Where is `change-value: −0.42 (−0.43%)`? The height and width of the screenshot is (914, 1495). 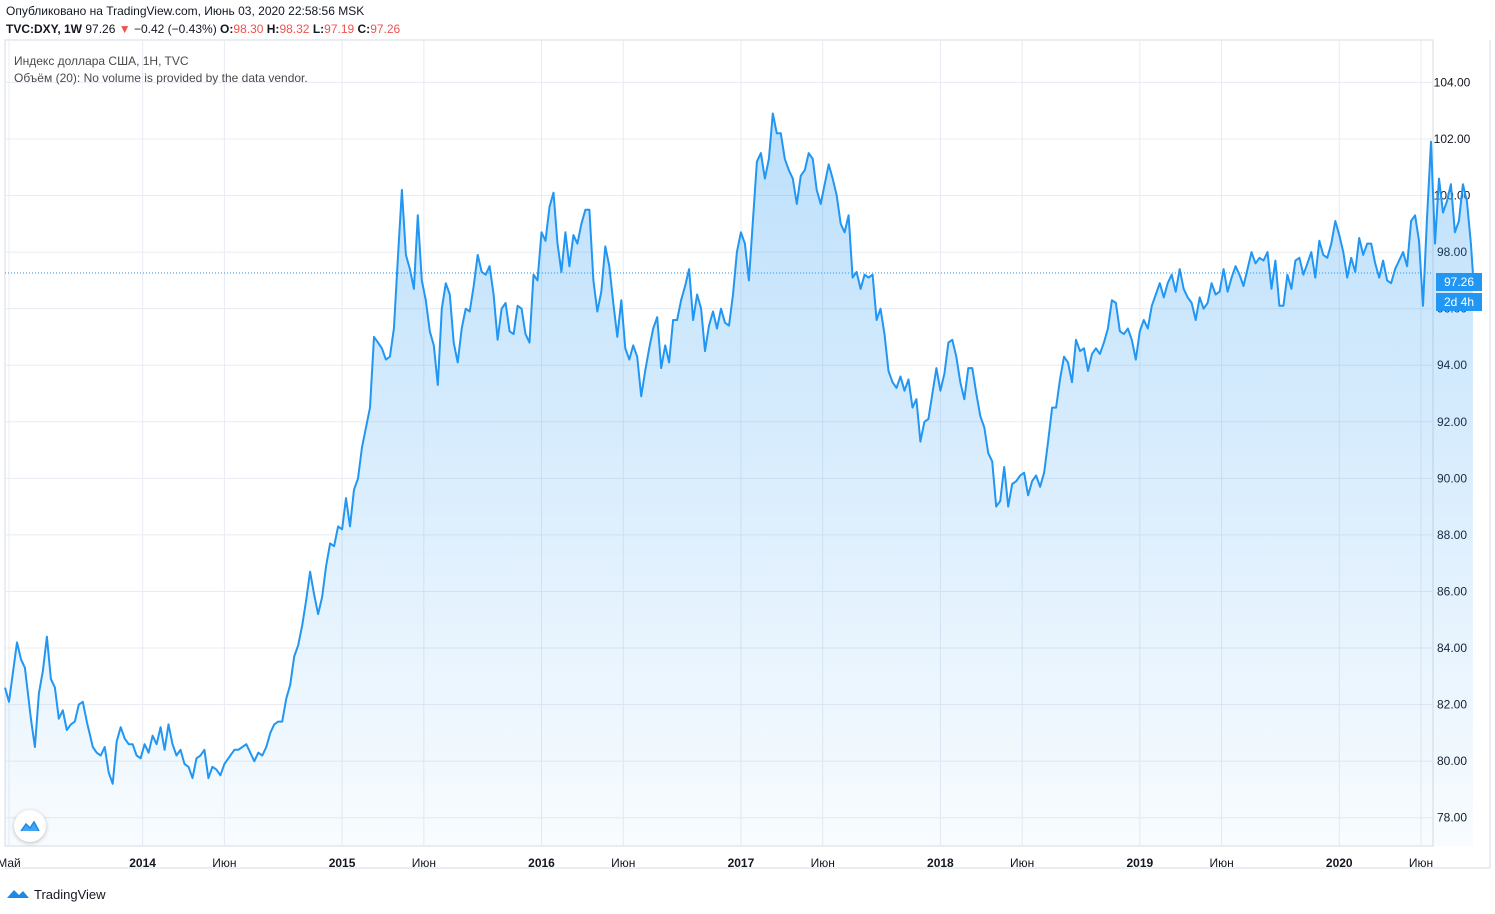
change-value: −0.42 (−0.43%) is located at coordinates (175, 29).